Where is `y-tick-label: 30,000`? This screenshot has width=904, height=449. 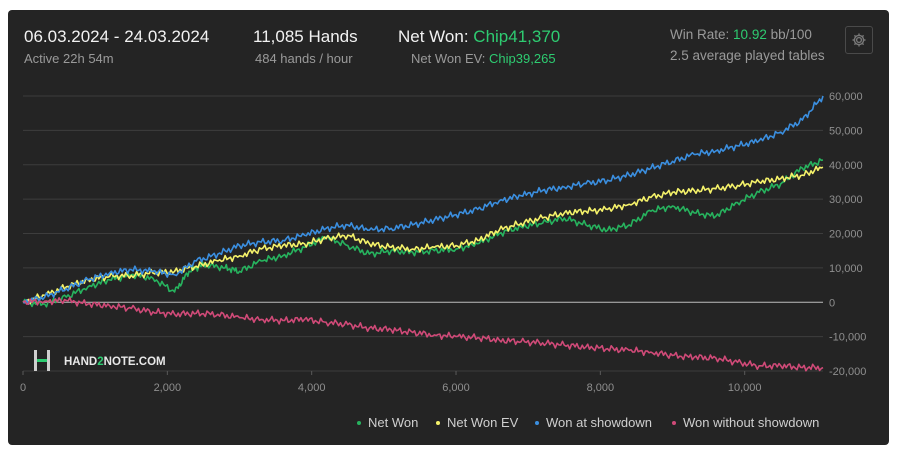 y-tick-label: 30,000 is located at coordinates (846, 200).